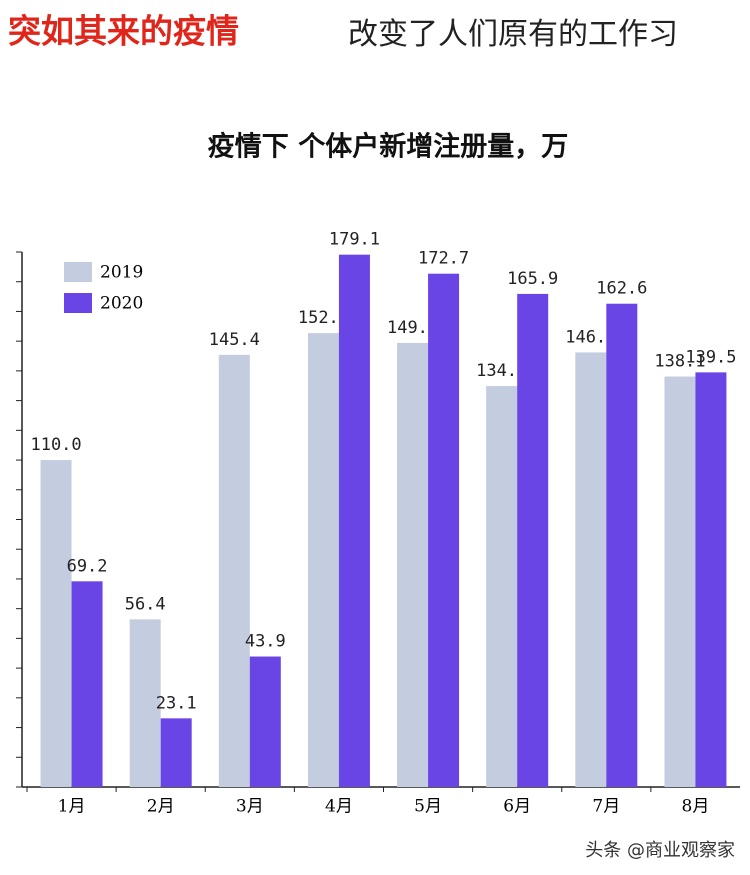 The image size is (750, 875). What do you see at coordinates (72, 807) in the screenshot?
I see `x-tick-label: 1月` at bounding box center [72, 807].